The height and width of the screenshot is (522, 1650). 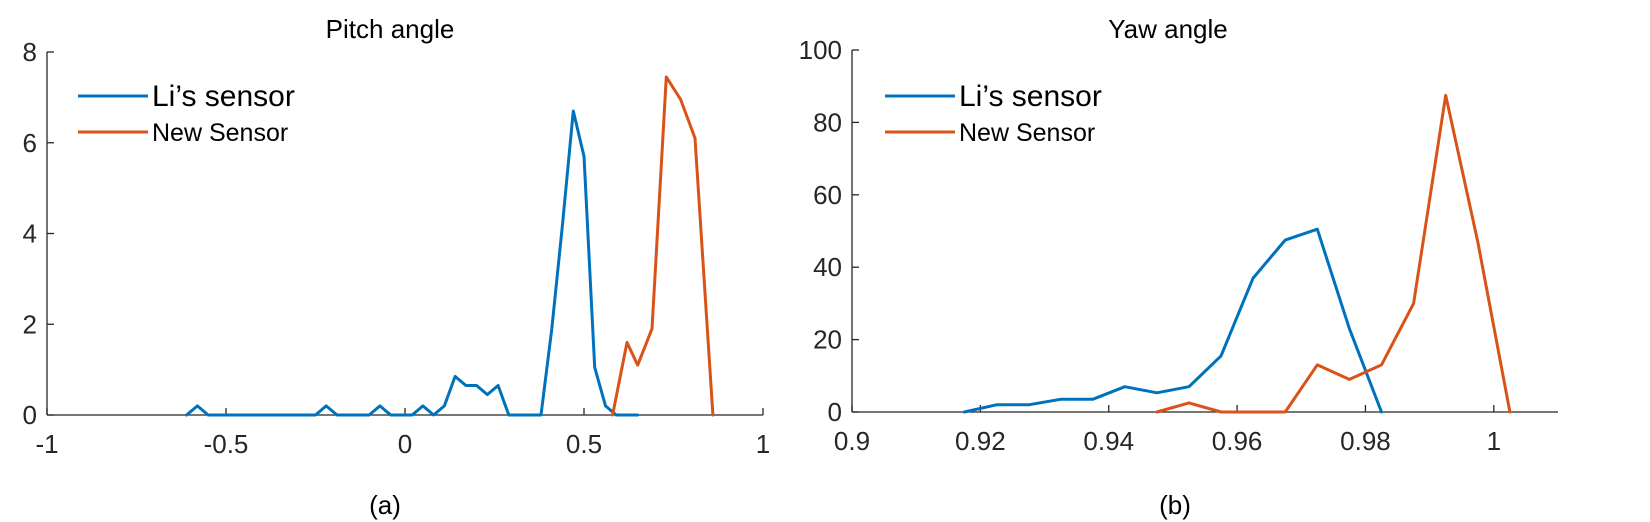 I want to click on y-tick-label: 20, so click(x=827, y=340).